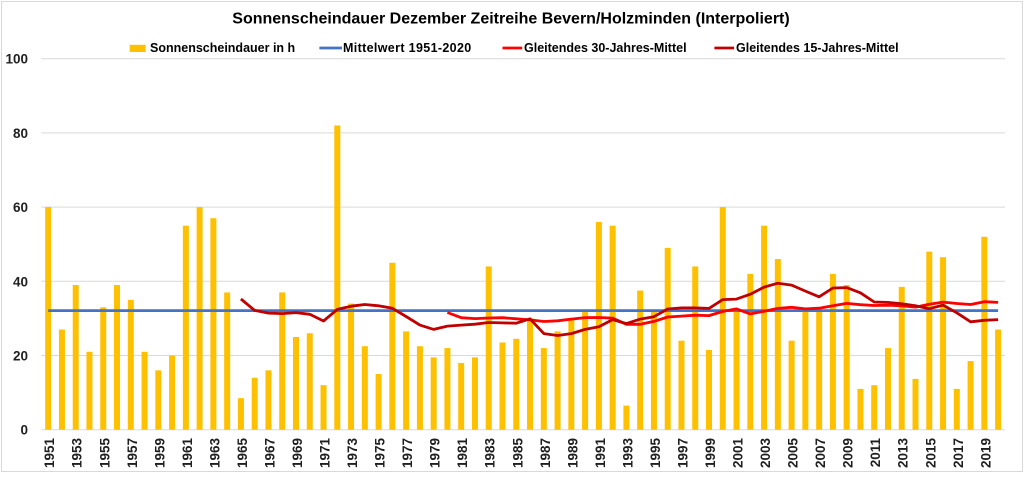 The height and width of the screenshot is (478, 1024). What do you see at coordinates (600, 453) in the screenshot?
I see `svg-text: 1991` at bounding box center [600, 453].